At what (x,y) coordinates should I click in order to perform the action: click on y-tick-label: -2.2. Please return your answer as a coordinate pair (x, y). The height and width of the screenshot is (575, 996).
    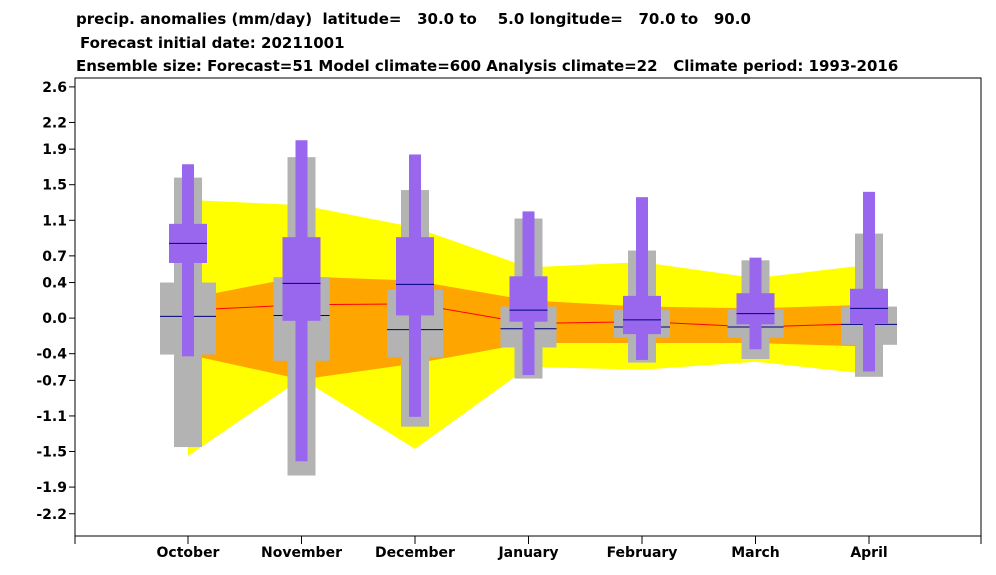
    Looking at the image, I should click on (51, 515).